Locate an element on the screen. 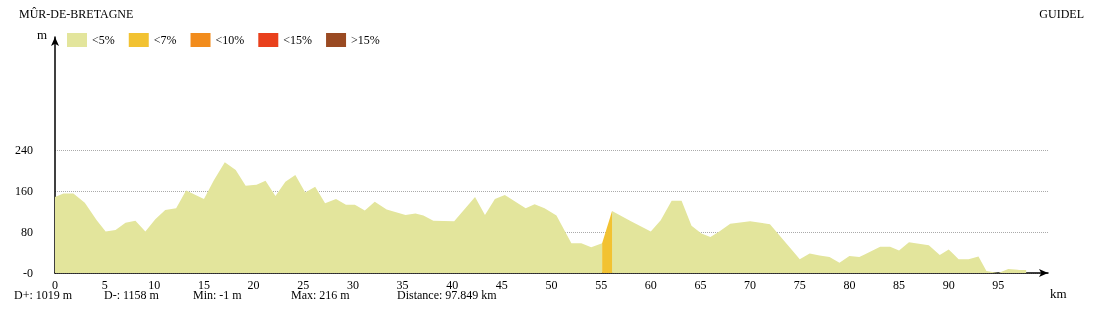  y-tick-label: 80 is located at coordinates (27, 231).